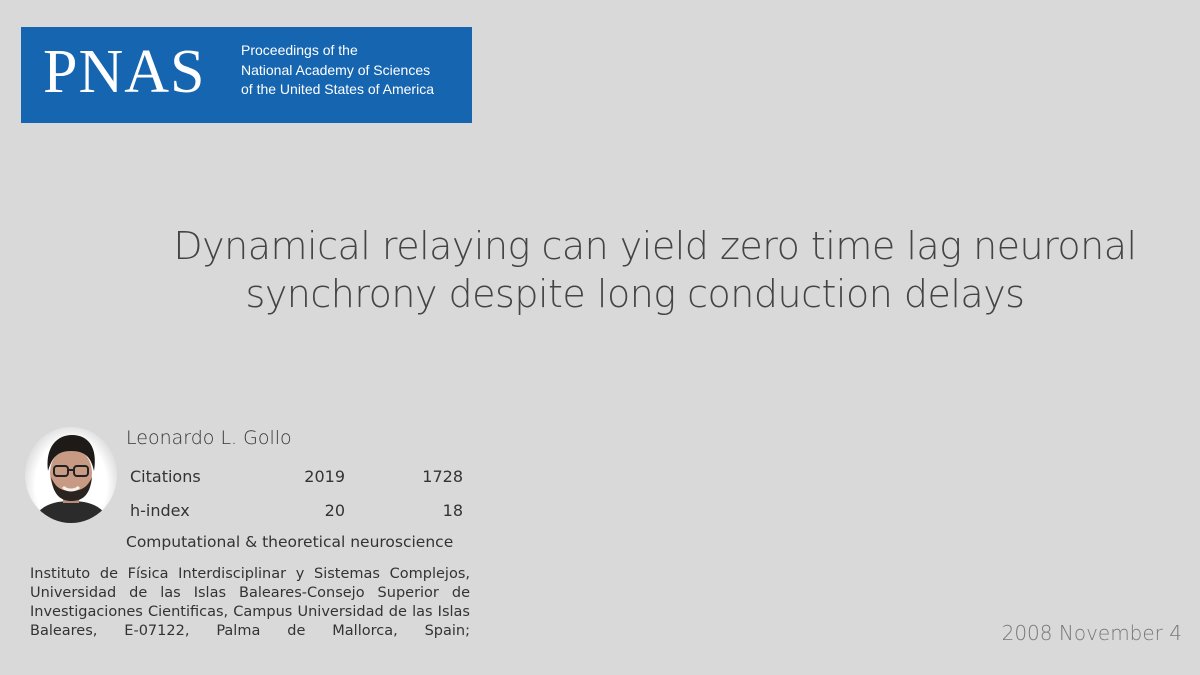 This screenshot has width=1200, height=675. Describe the element at coordinates (299, 50) in the screenshot. I see `journal-name-line: Proceedings of the` at that location.